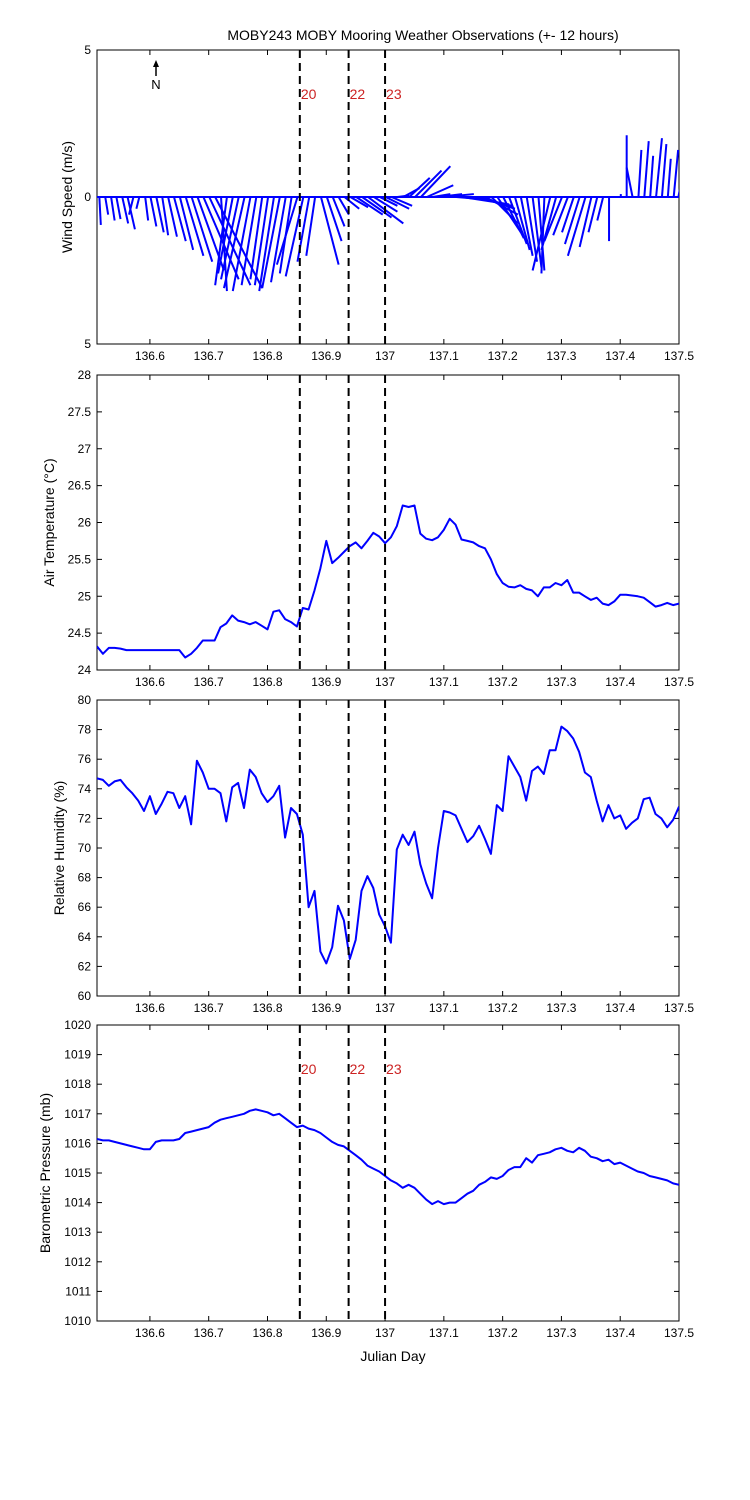 The image size is (750, 1500). Describe the element at coordinates (85, 670) in the screenshot. I see `y-tick-label: 24` at that location.